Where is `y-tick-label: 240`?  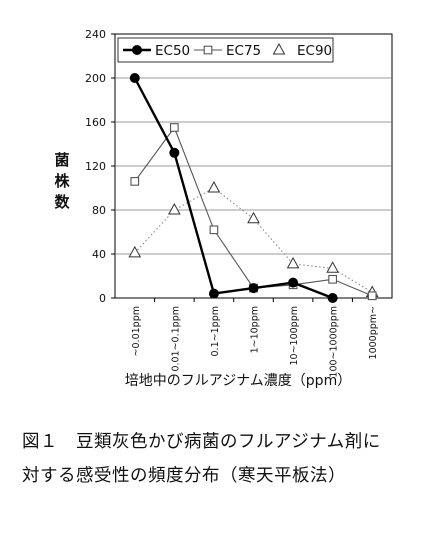 y-tick-label: 240 is located at coordinates (95, 34).